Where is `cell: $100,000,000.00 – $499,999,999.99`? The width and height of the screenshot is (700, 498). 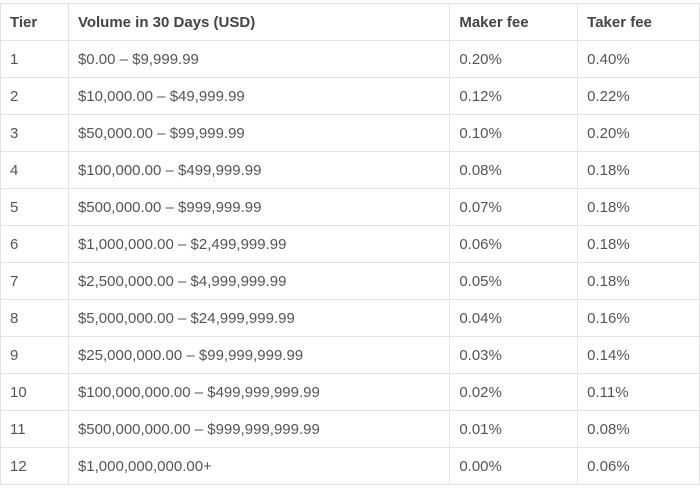 cell: $100,000,000.00 – $499,999,999.99 is located at coordinates (259, 392).